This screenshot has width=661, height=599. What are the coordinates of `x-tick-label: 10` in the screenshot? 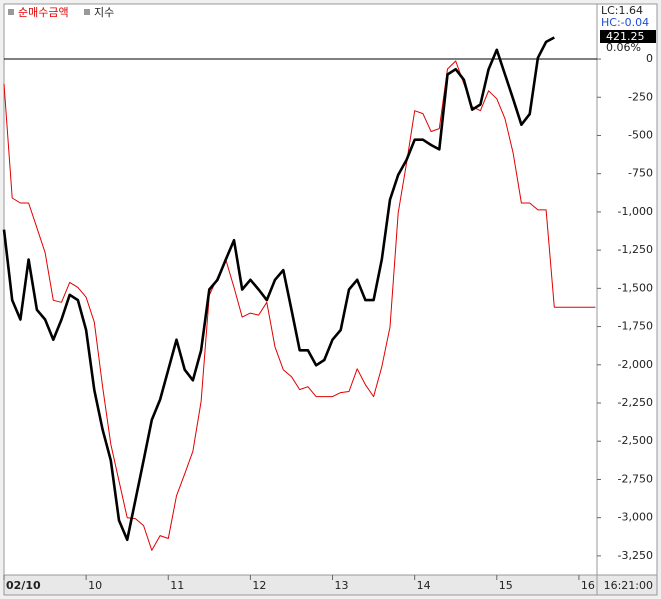 It's located at (95, 585).